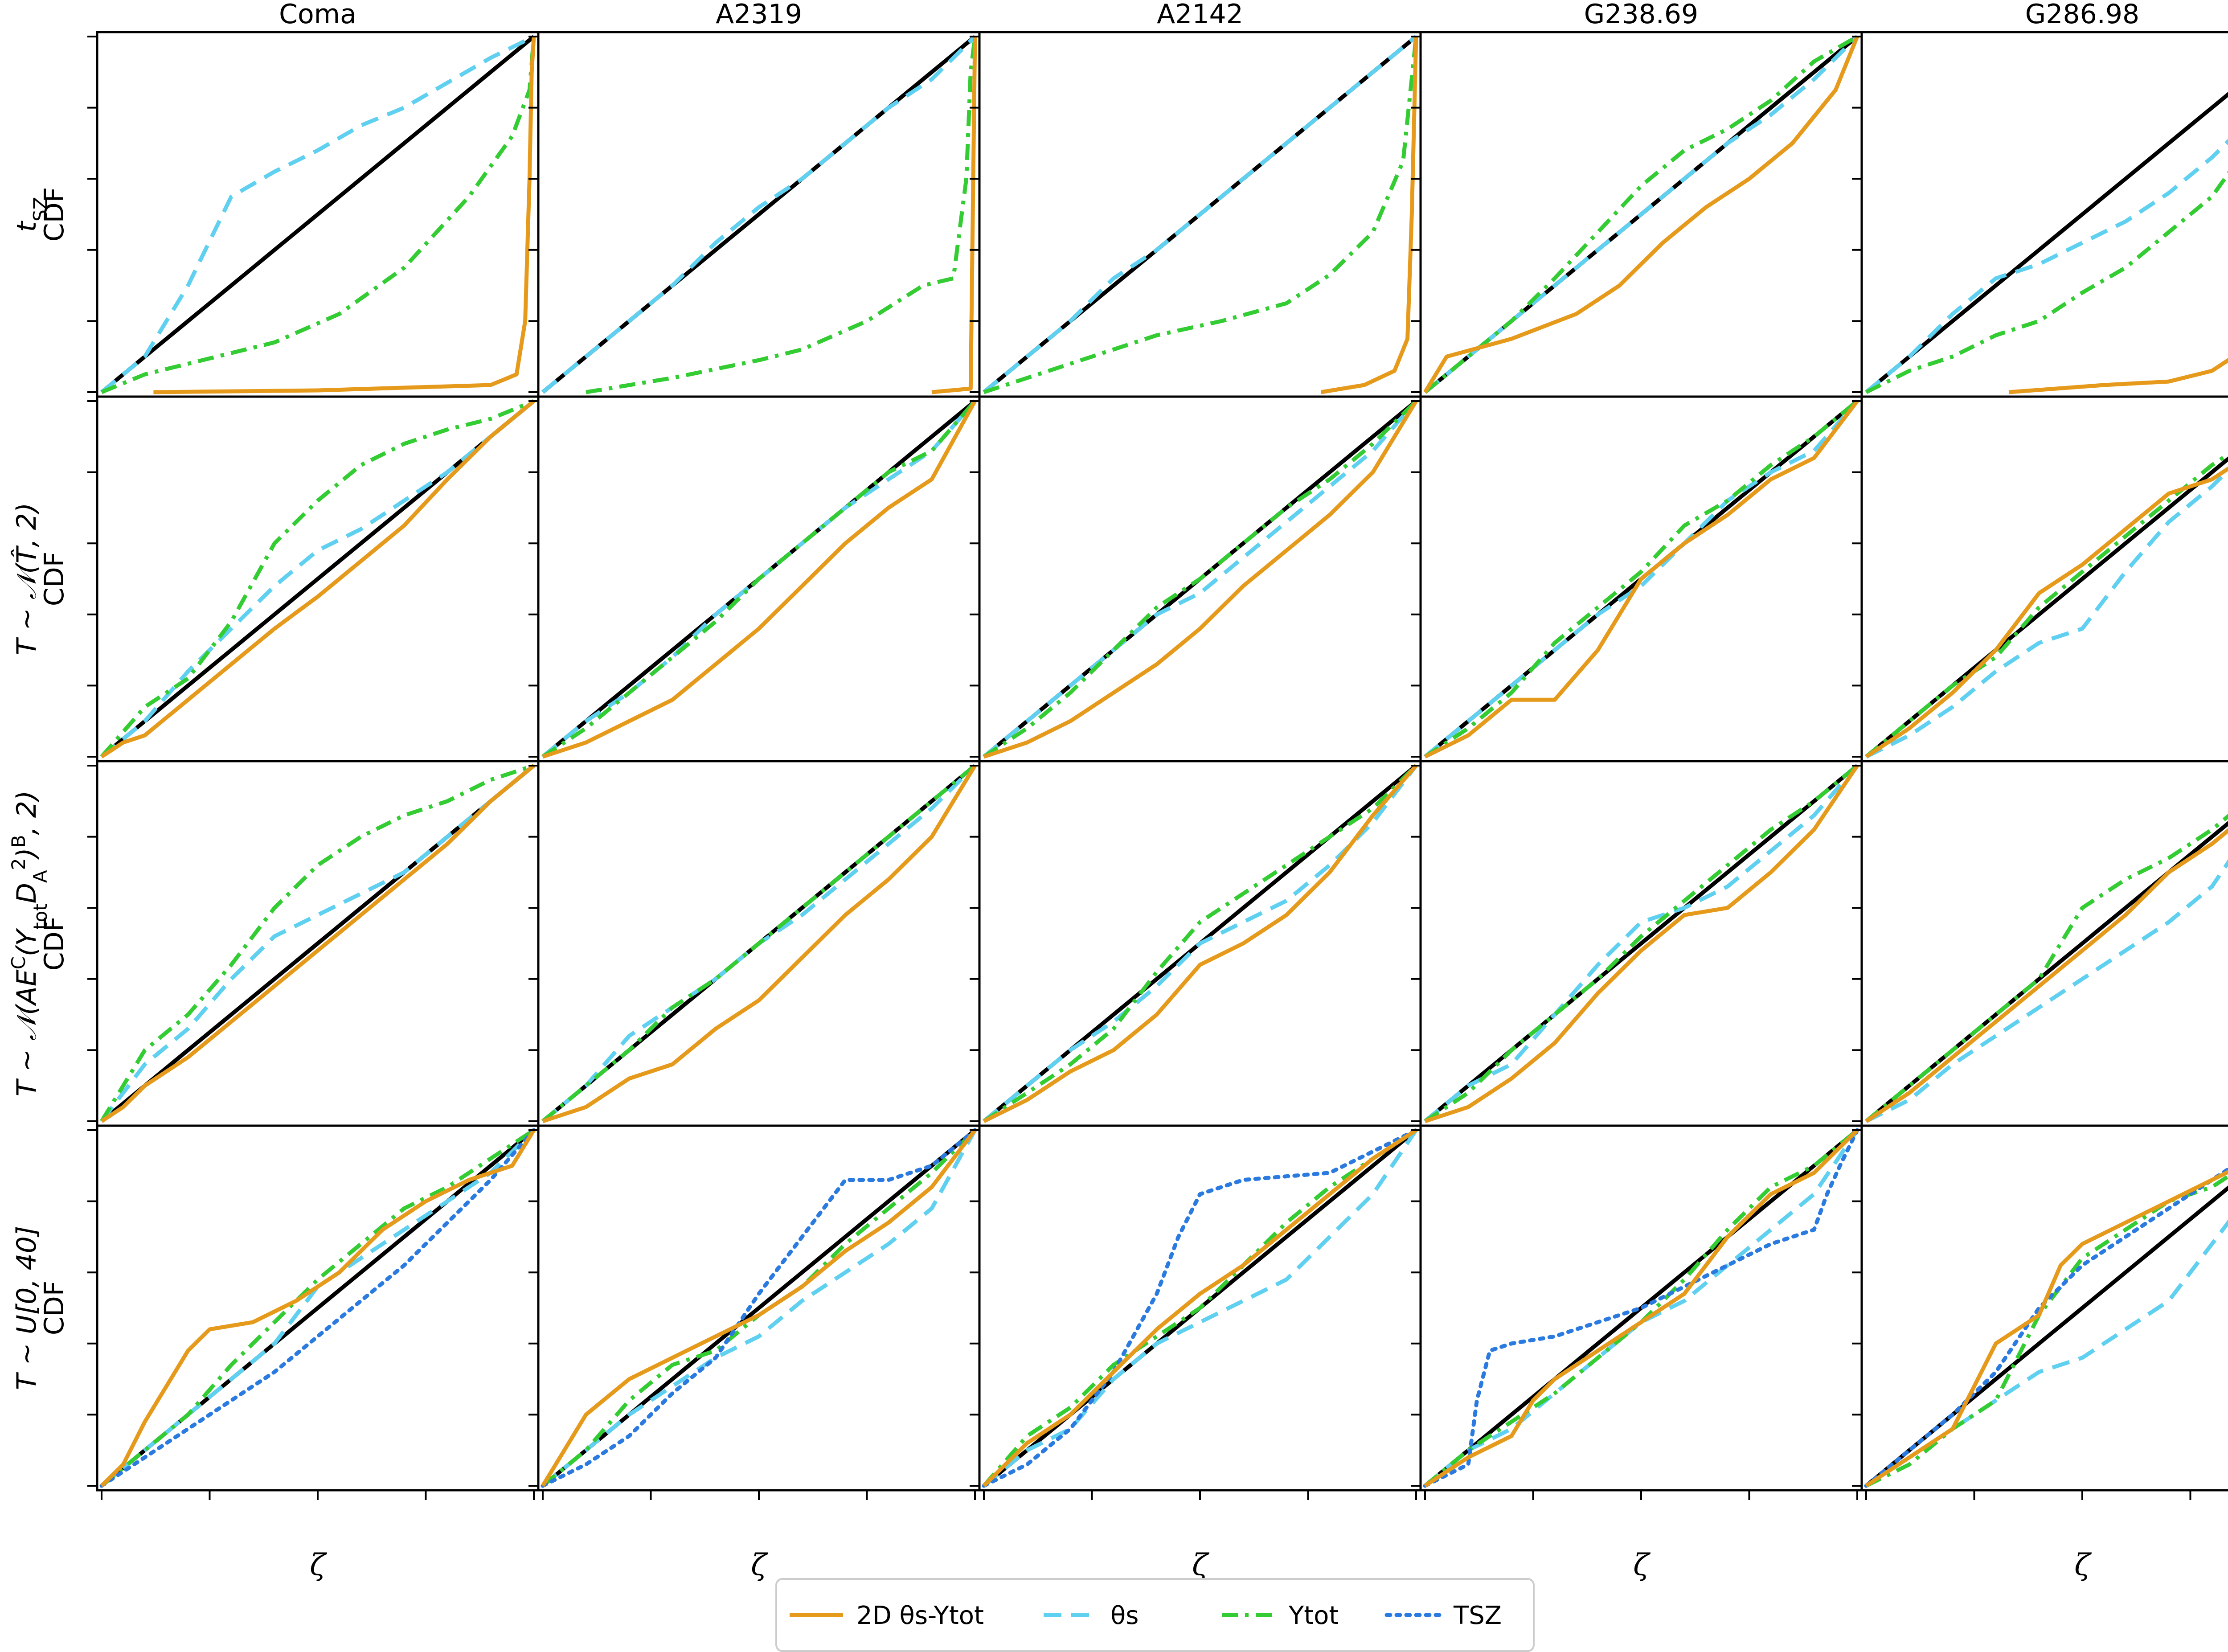 Image resolution: width=2228 pixels, height=1652 pixels. I want to click on column-titles: Coma A2319 A2142 G238.69 G286.98, so click(1209, 15).